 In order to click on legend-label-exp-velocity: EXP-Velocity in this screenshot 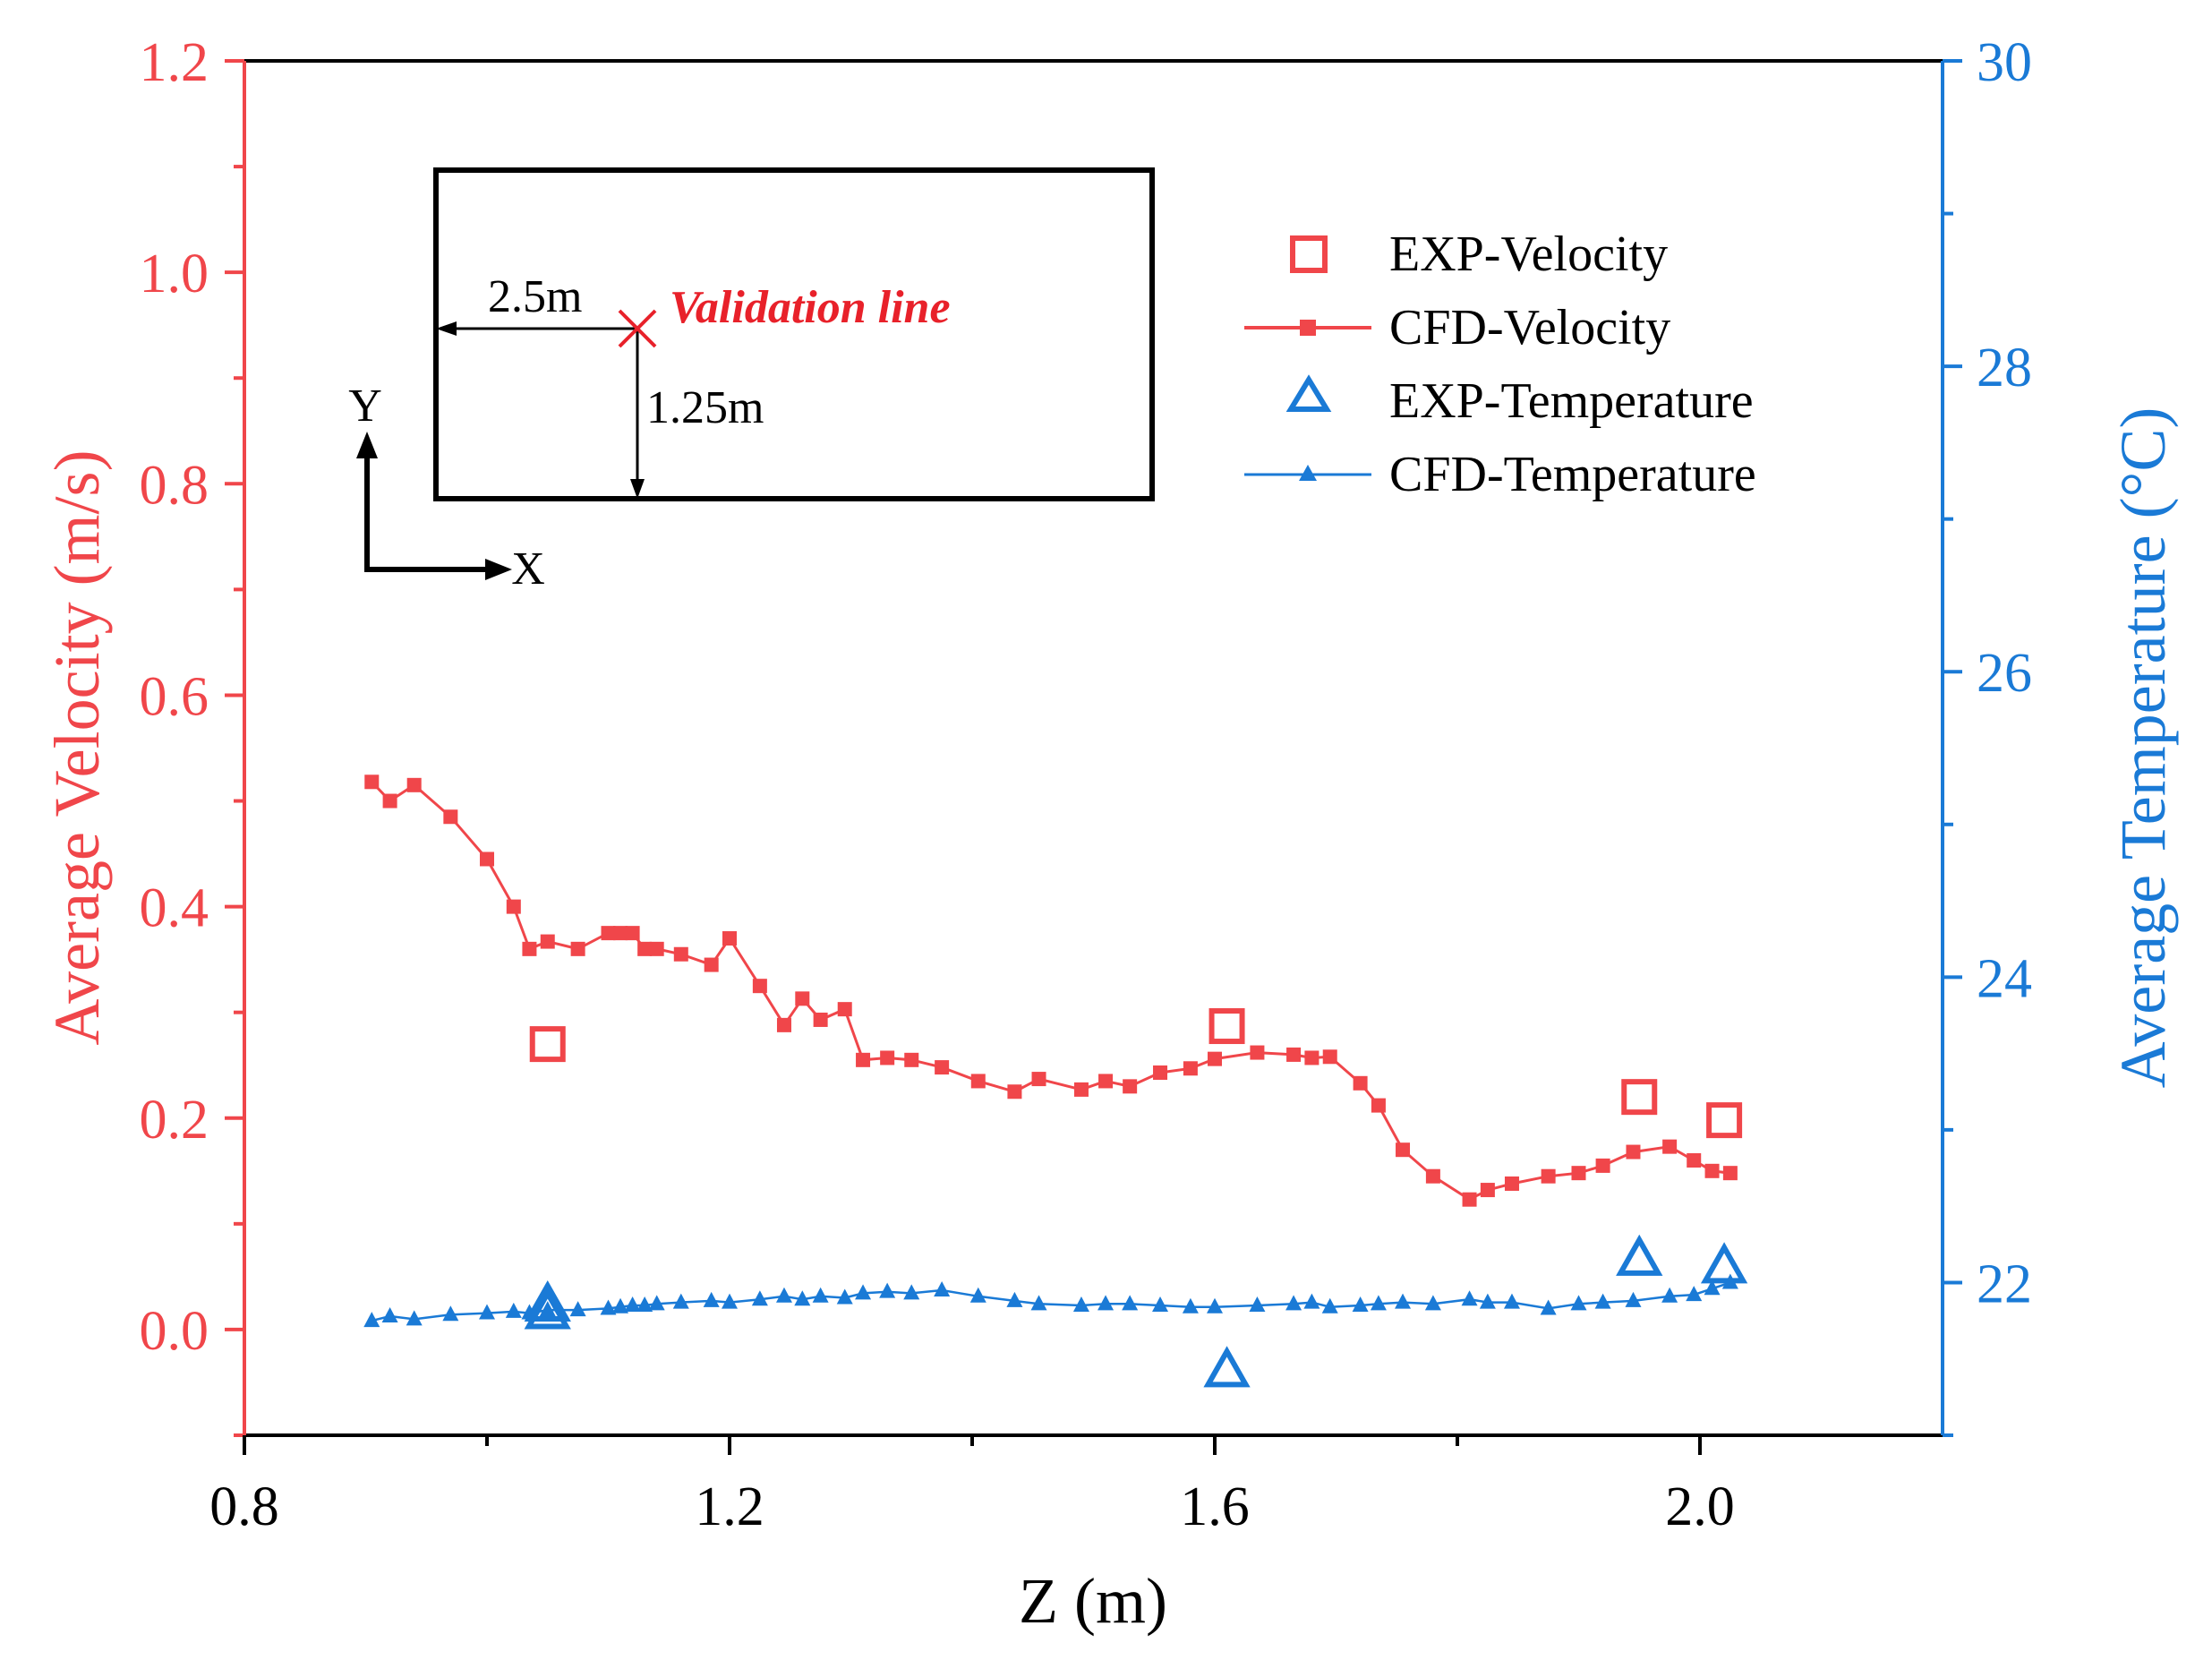, I will do `click(1528, 254)`.